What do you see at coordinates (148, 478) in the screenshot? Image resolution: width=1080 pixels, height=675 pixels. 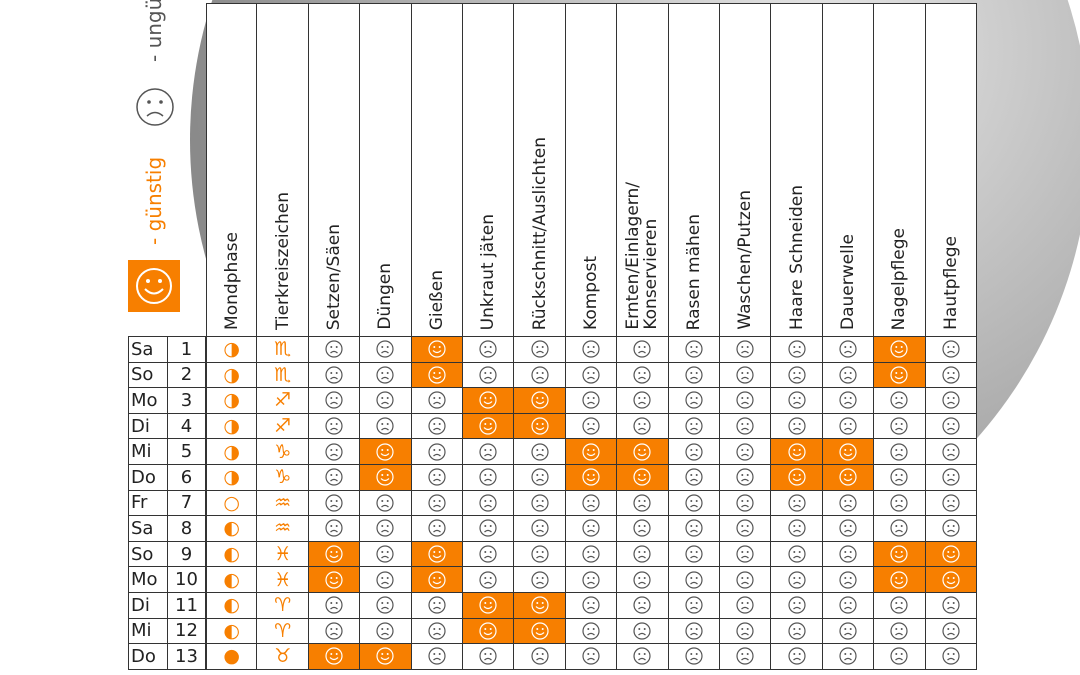 I see `day-cell: Do` at bounding box center [148, 478].